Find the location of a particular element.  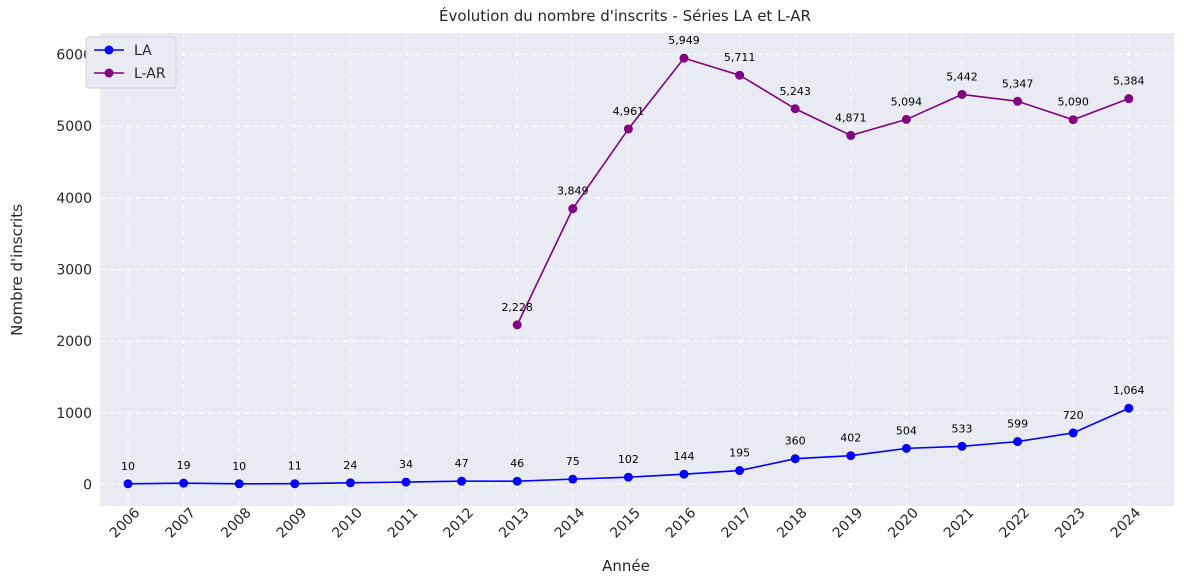

data-label: 402 is located at coordinates (850, 438).